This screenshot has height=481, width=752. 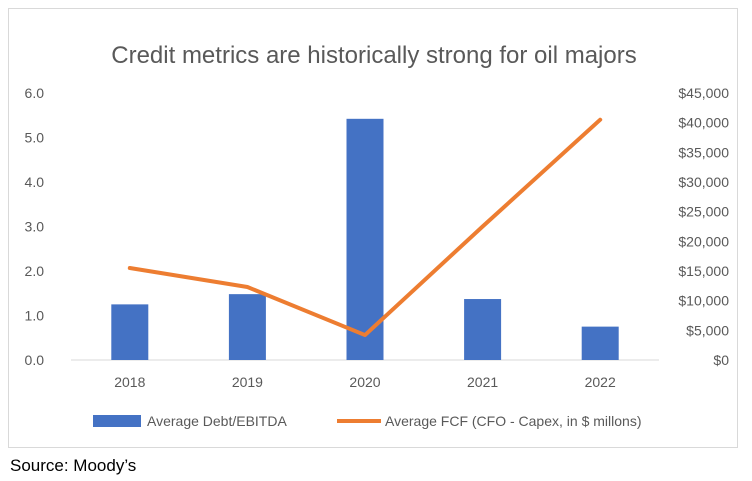 What do you see at coordinates (513, 421) in the screenshot?
I see `legend-line-label: Average FCF (CFO - Capex, in $ millons)` at bounding box center [513, 421].